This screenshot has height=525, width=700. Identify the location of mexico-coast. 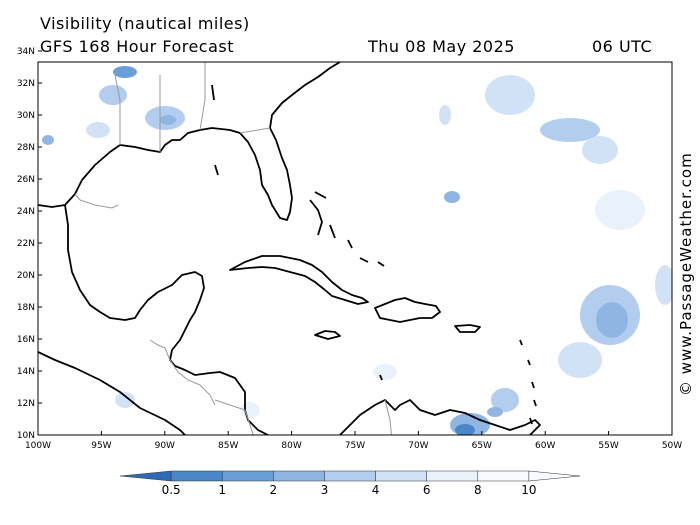
(134, 285).